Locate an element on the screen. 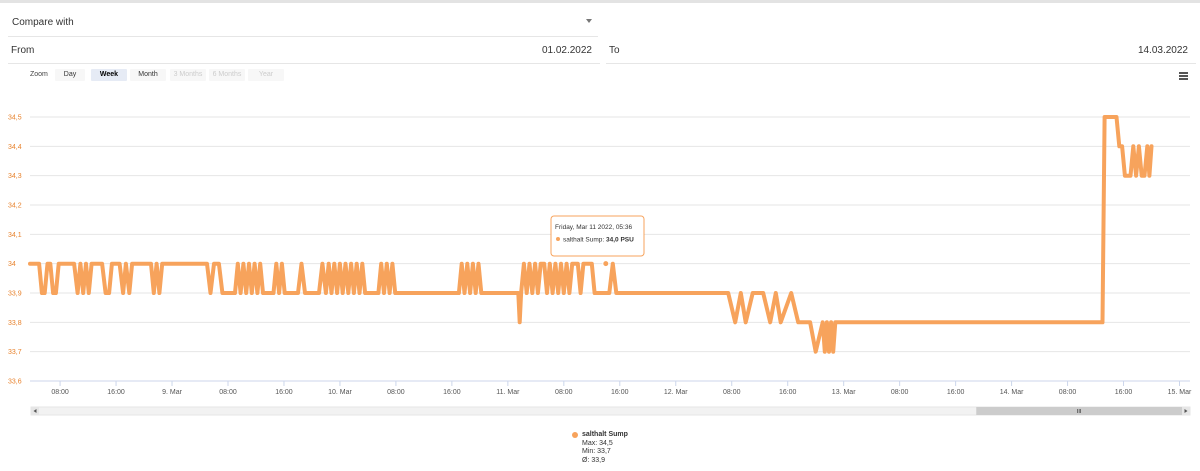 The width and height of the screenshot is (1200, 471). y-tick-label: 34,3 is located at coordinates (15, 176).